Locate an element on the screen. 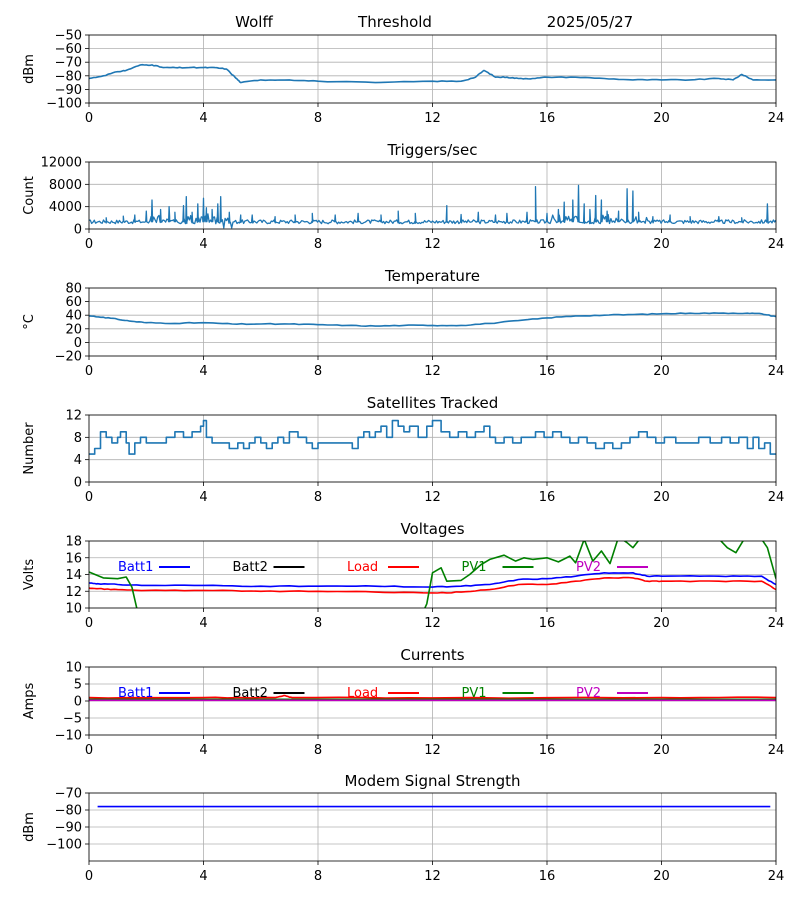  chart-title: Currents is located at coordinates (432, 655).